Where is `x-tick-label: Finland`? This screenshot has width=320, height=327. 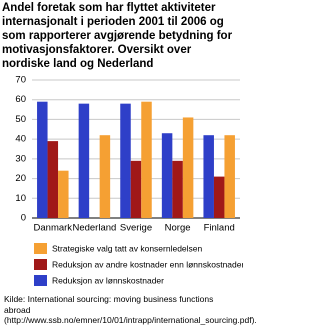 x-tick-label: Finland is located at coordinates (219, 228).